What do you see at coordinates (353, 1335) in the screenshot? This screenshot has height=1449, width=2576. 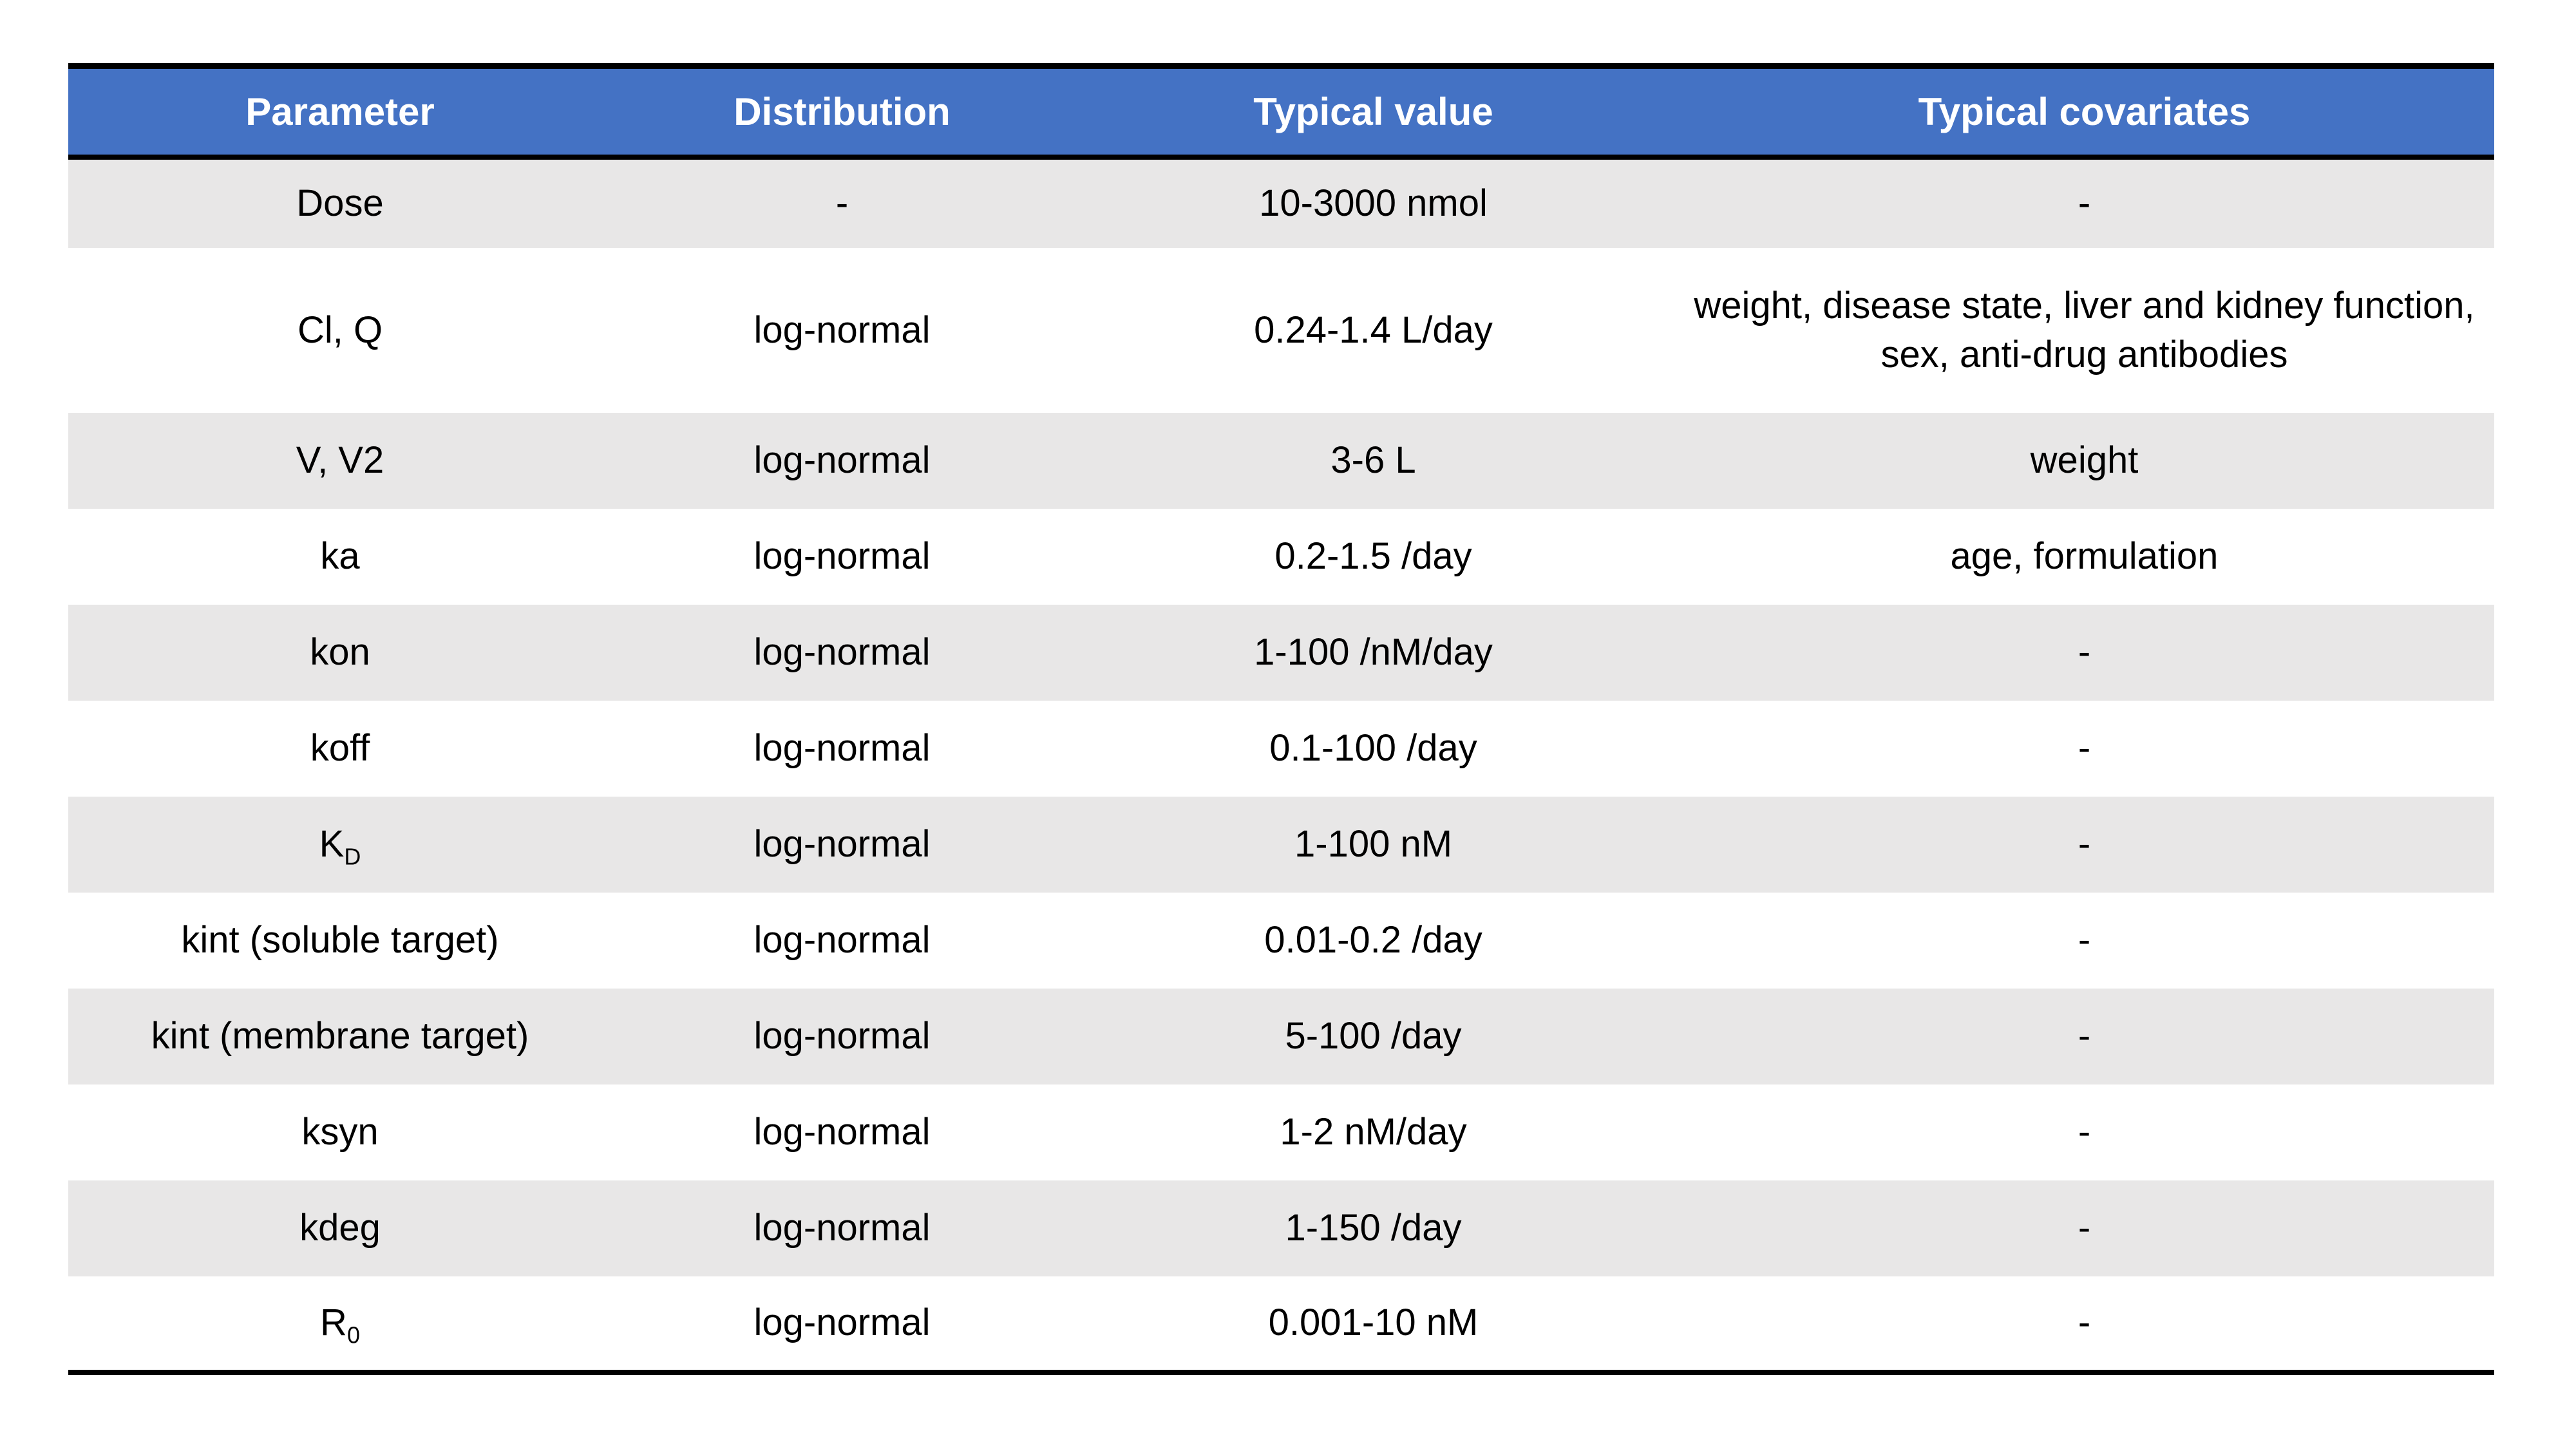 I see `parameter-subscript: 0` at bounding box center [353, 1335].